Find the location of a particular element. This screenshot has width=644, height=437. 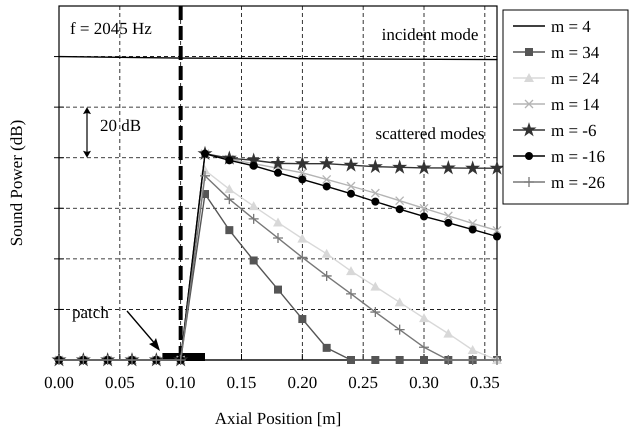

annotation: patch is located at coordinates (91, 312).